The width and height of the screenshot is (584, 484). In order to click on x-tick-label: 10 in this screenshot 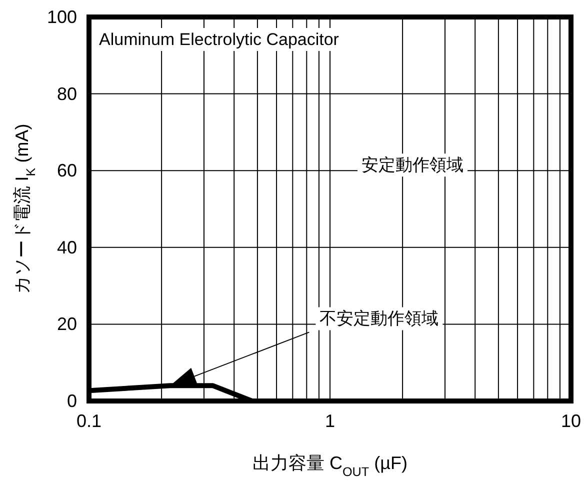, I will do `click(571, 421)`.